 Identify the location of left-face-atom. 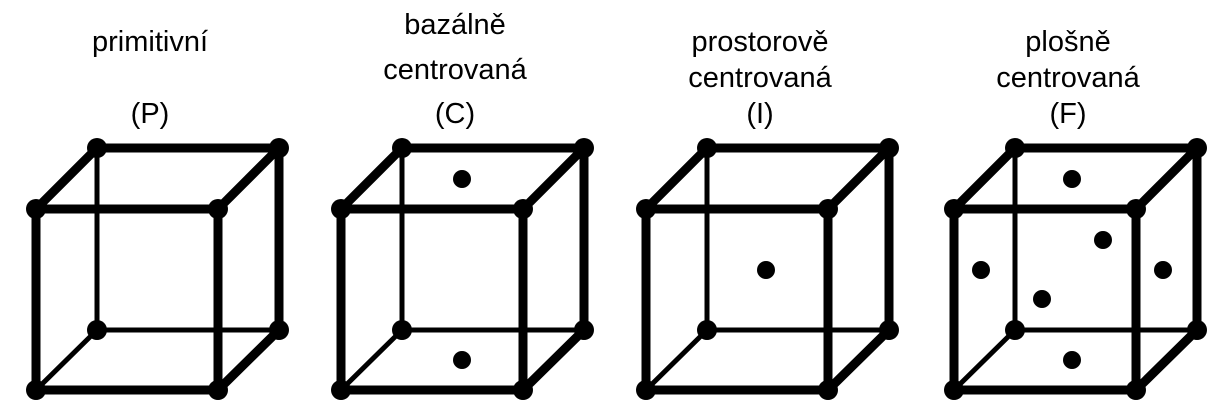
(981, 270).